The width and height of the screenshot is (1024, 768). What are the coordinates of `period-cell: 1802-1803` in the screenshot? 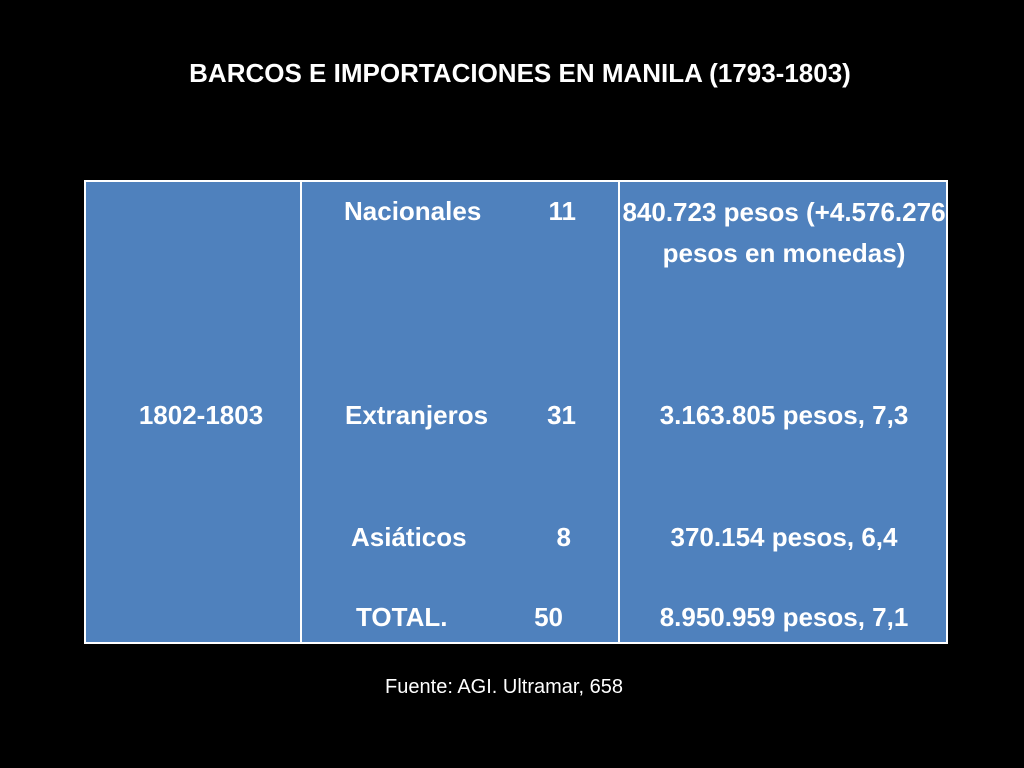 It's located at (201, 415).